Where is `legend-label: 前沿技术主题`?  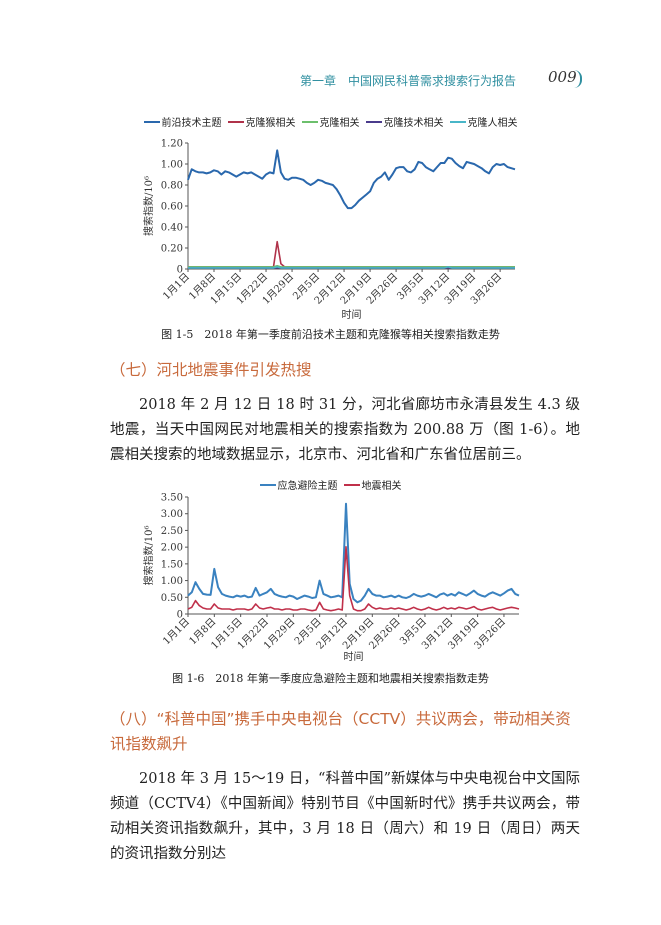
legend-label: 前沿技术主题 is located at coordinates (191, 123).